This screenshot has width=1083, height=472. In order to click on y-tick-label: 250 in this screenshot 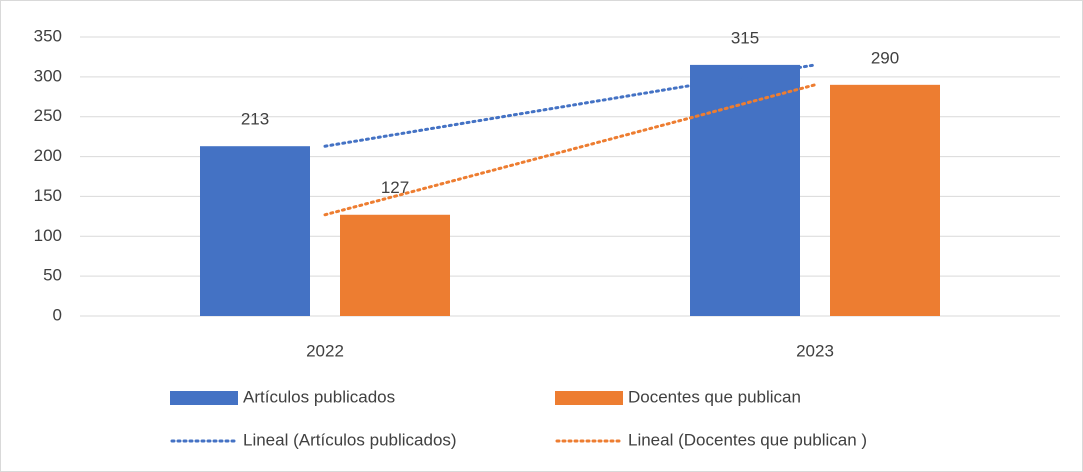, I will do `click(48, 115)`.